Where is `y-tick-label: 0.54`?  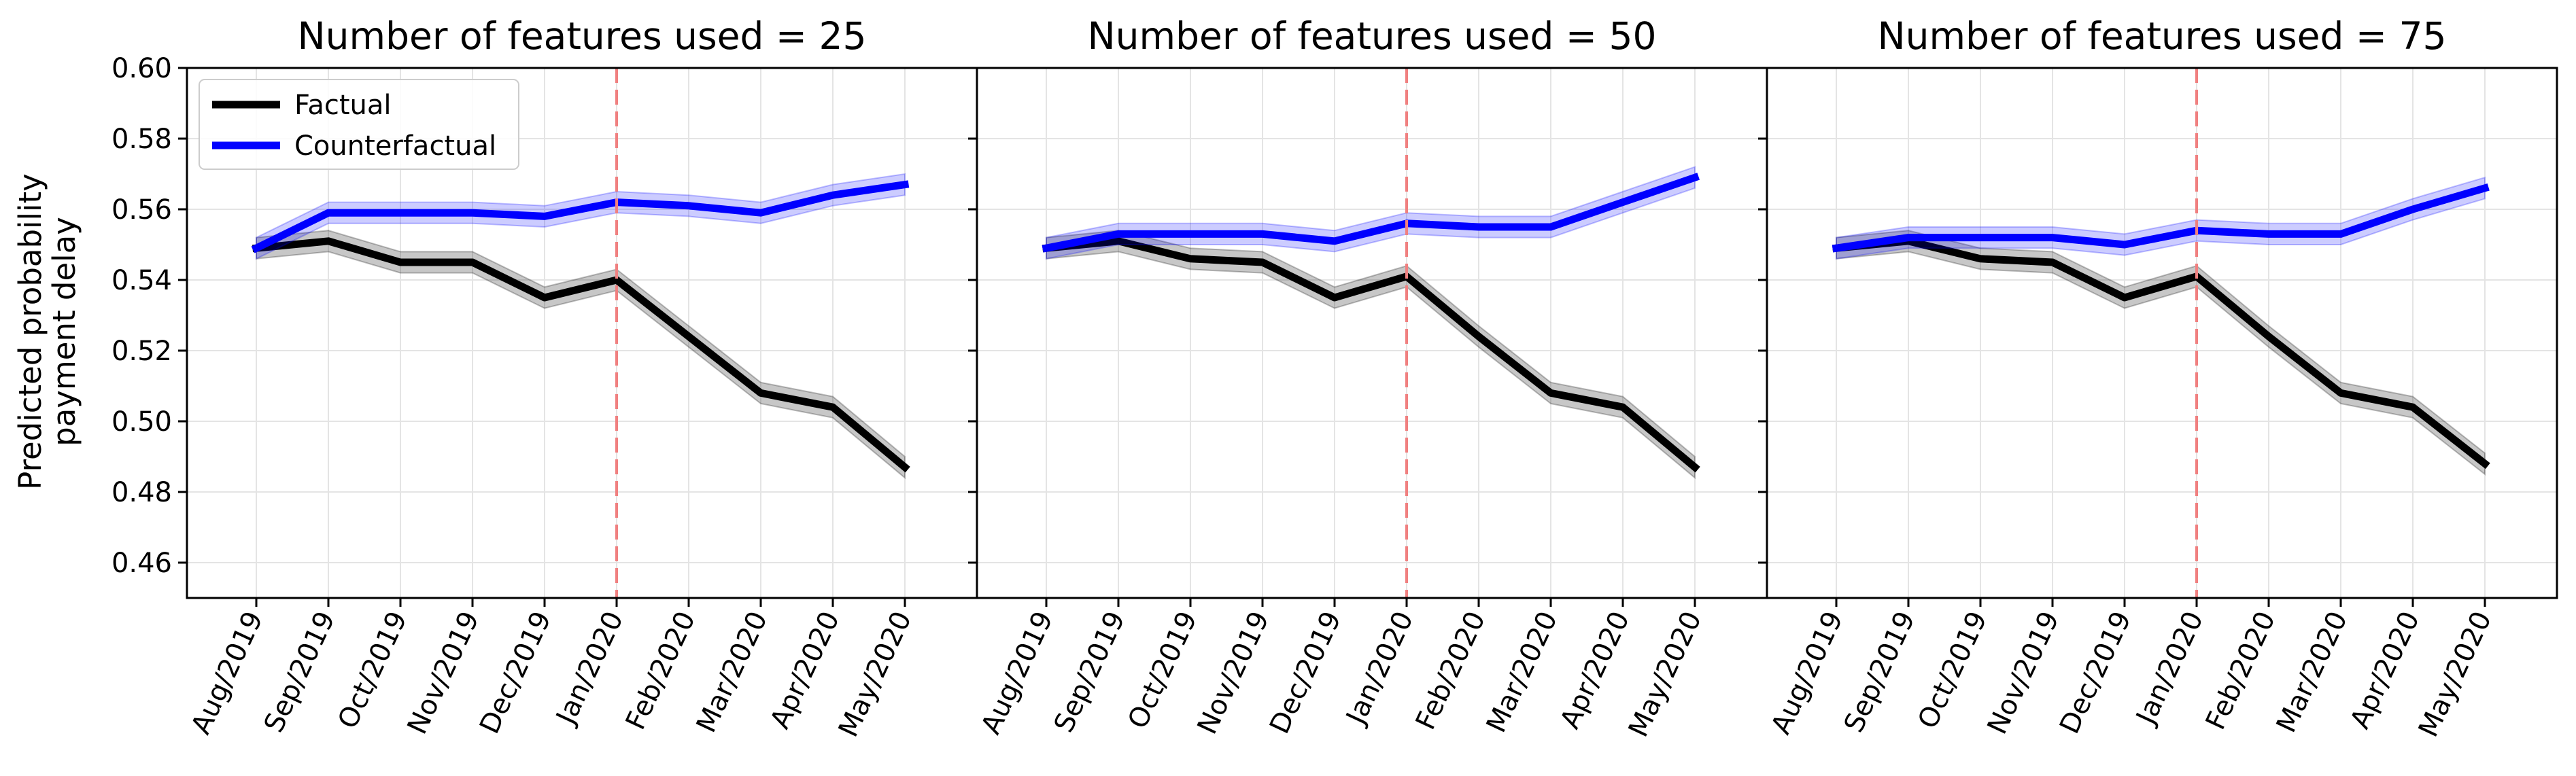 y-tick-label: 0.54 is located at coordinates (141, 281).